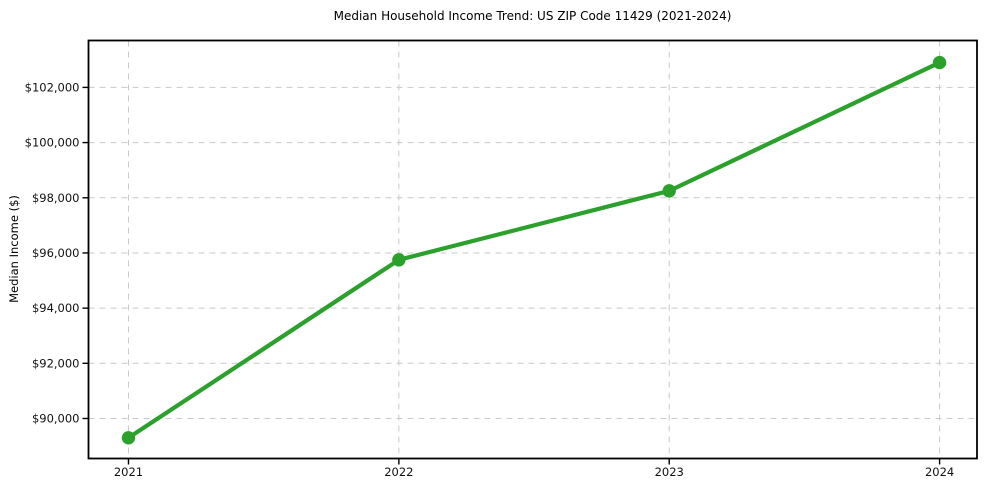  I want to click on x-tick-label: 2023, so click(669, 472).